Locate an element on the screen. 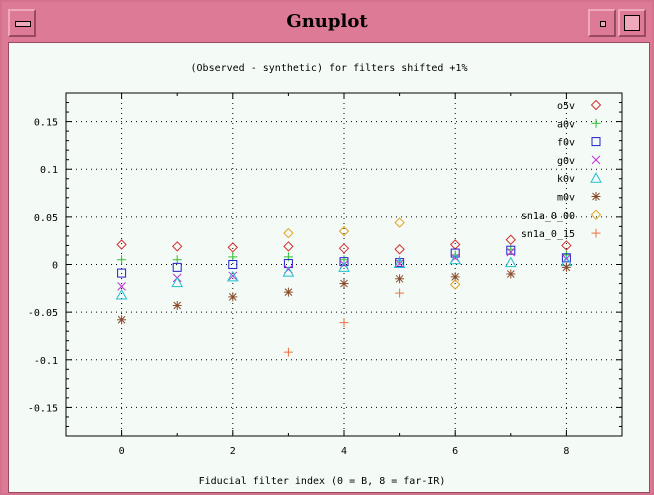  legend-label: o5v is located at coordinates (566, 106).